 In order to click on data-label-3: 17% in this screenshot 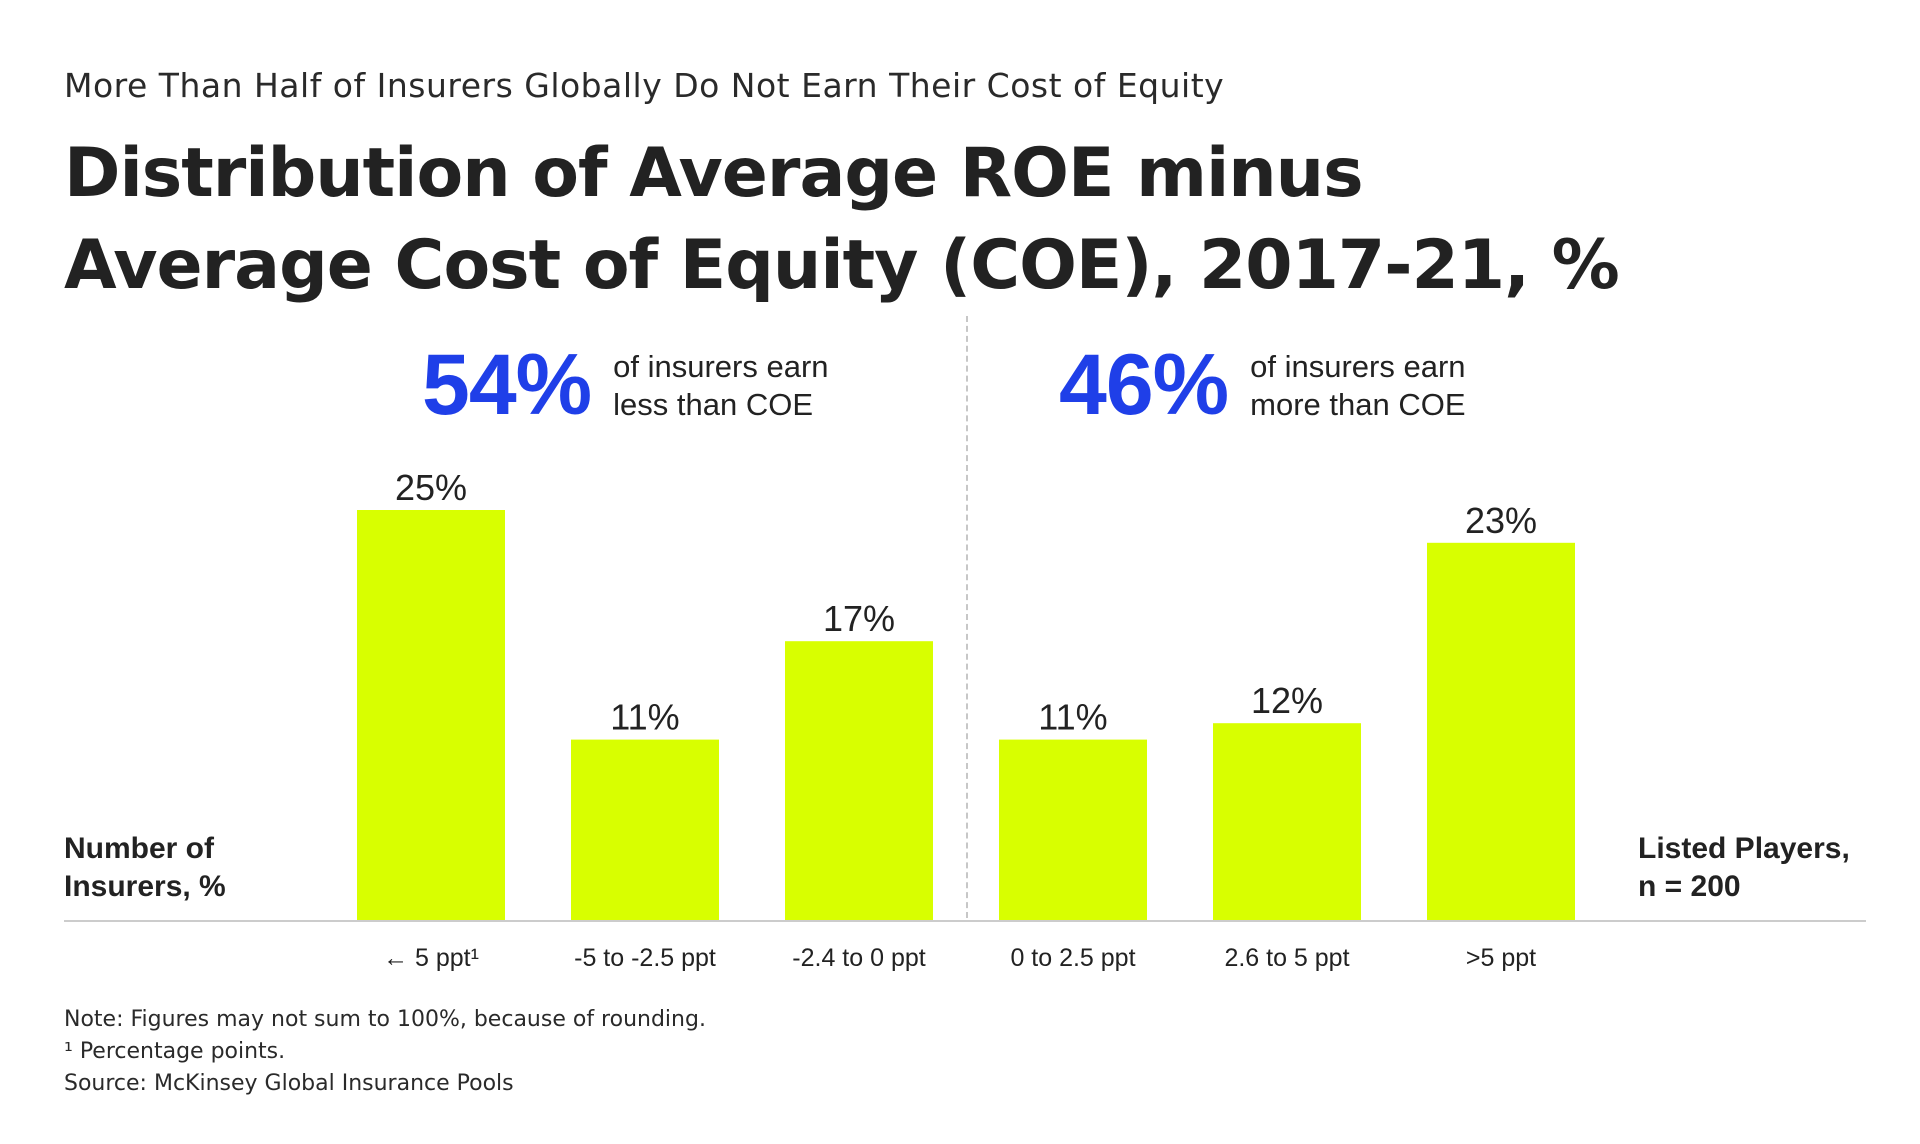, I will do `click(859, 618)`.